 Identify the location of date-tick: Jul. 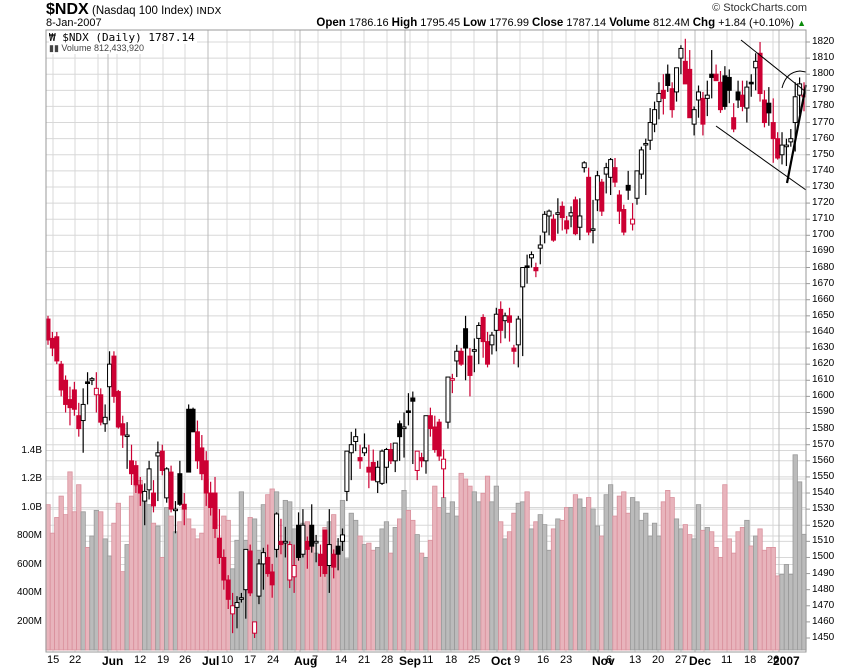
(211, 661).